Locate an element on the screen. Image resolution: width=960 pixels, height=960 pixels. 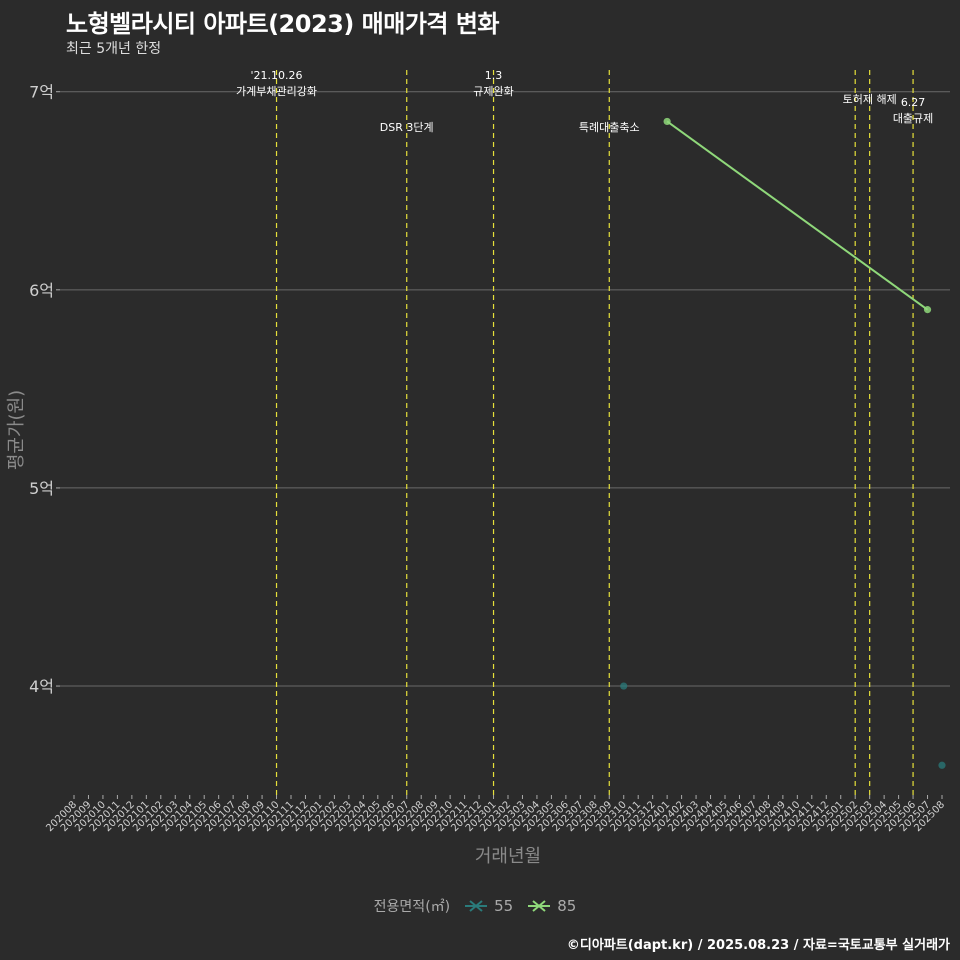
legend-item-55: 55 is located at coordinates (493, 906).